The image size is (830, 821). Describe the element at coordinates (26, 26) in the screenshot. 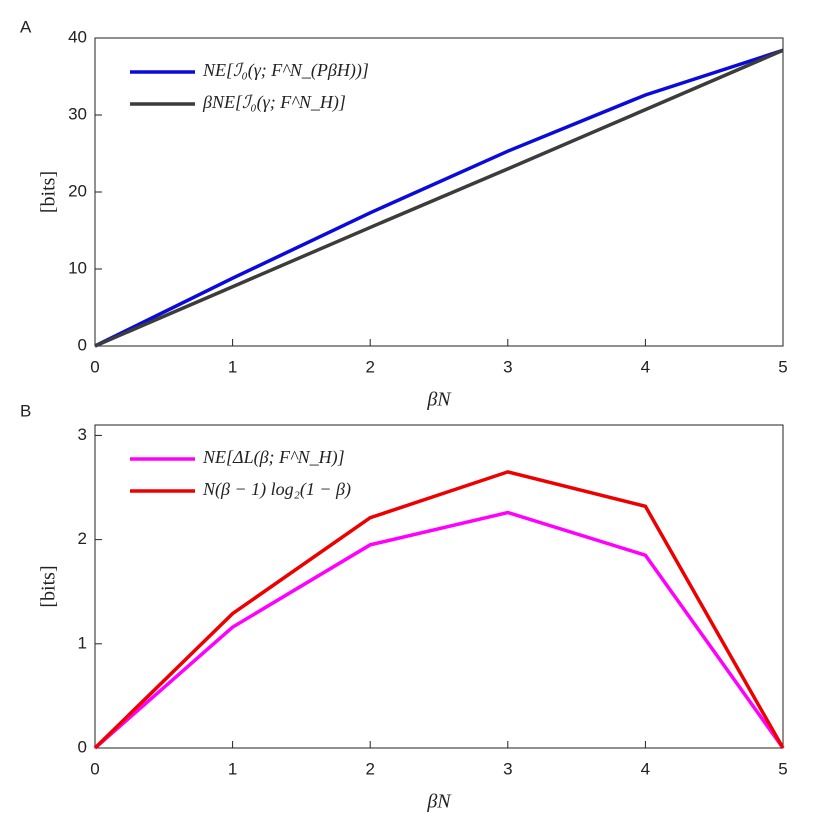

I see `panel-label: A` at that location.